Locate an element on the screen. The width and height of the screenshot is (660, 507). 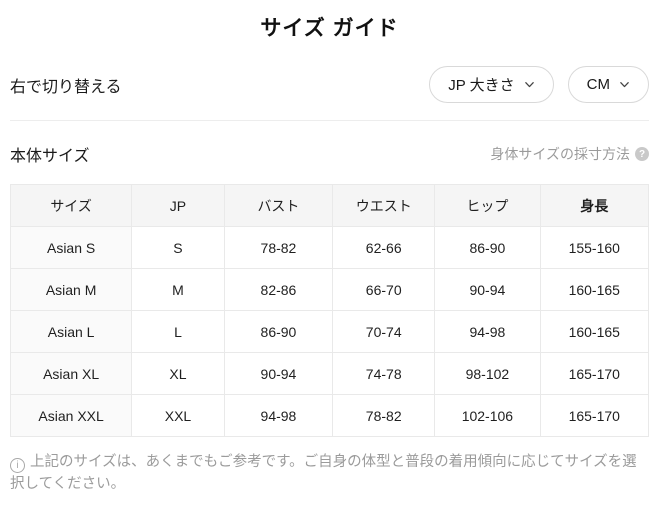
section-title: 本体サイズ is located at coordinates (50, 156).